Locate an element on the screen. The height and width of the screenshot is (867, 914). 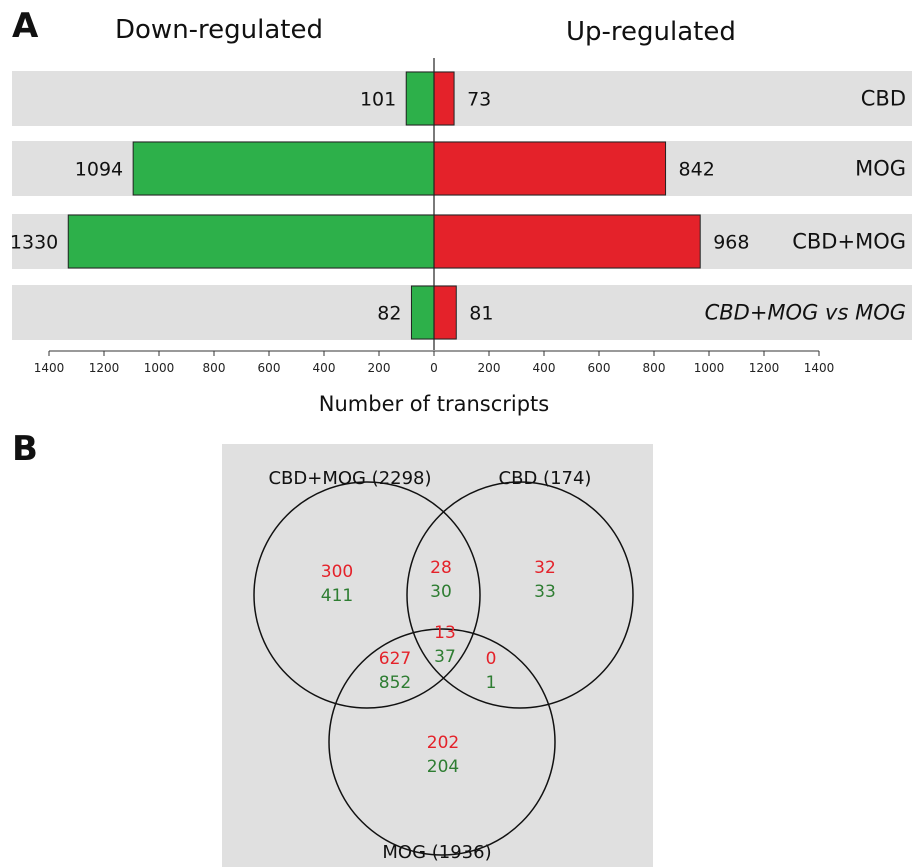
panel-label-a: A is located at coordinates (25, 26).